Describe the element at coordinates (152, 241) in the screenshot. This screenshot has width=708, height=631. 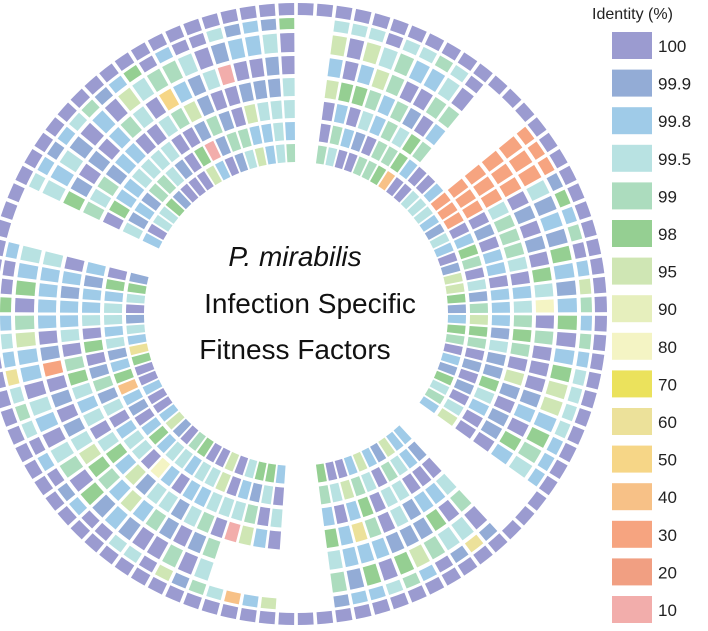
I see `cell-r7-s82` at that location.